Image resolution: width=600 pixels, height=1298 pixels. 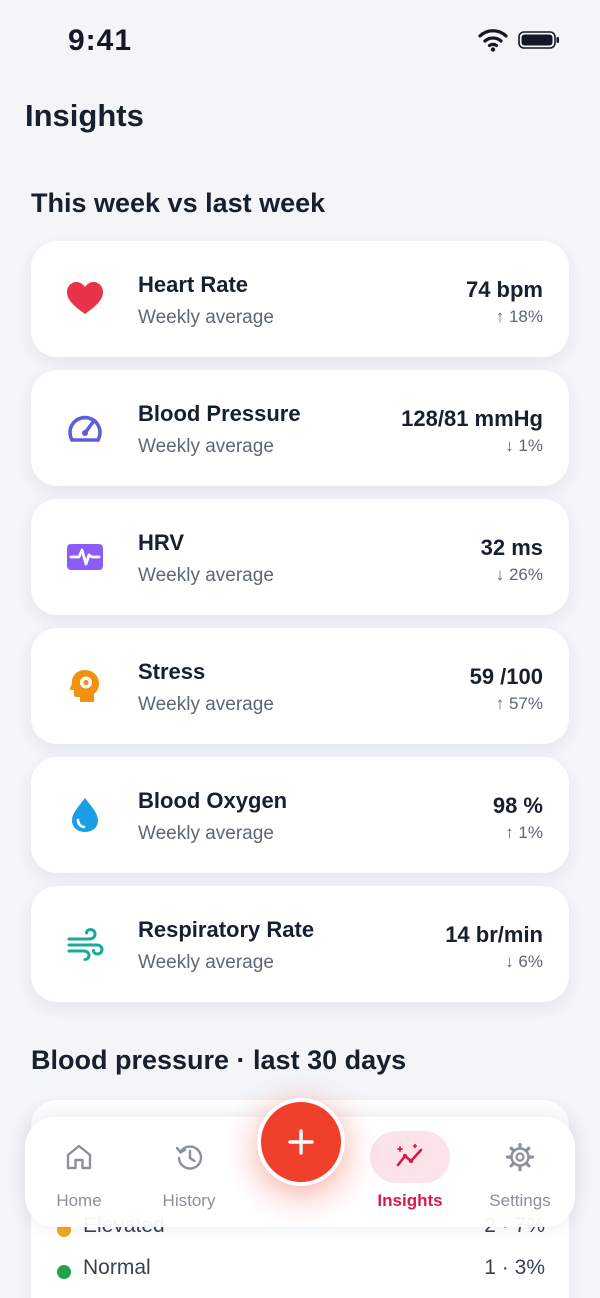 What do you see at coordinates (520, 1200) in the screenshot?
I see `tab-label: Settings` at bounding box center [520, 1200].